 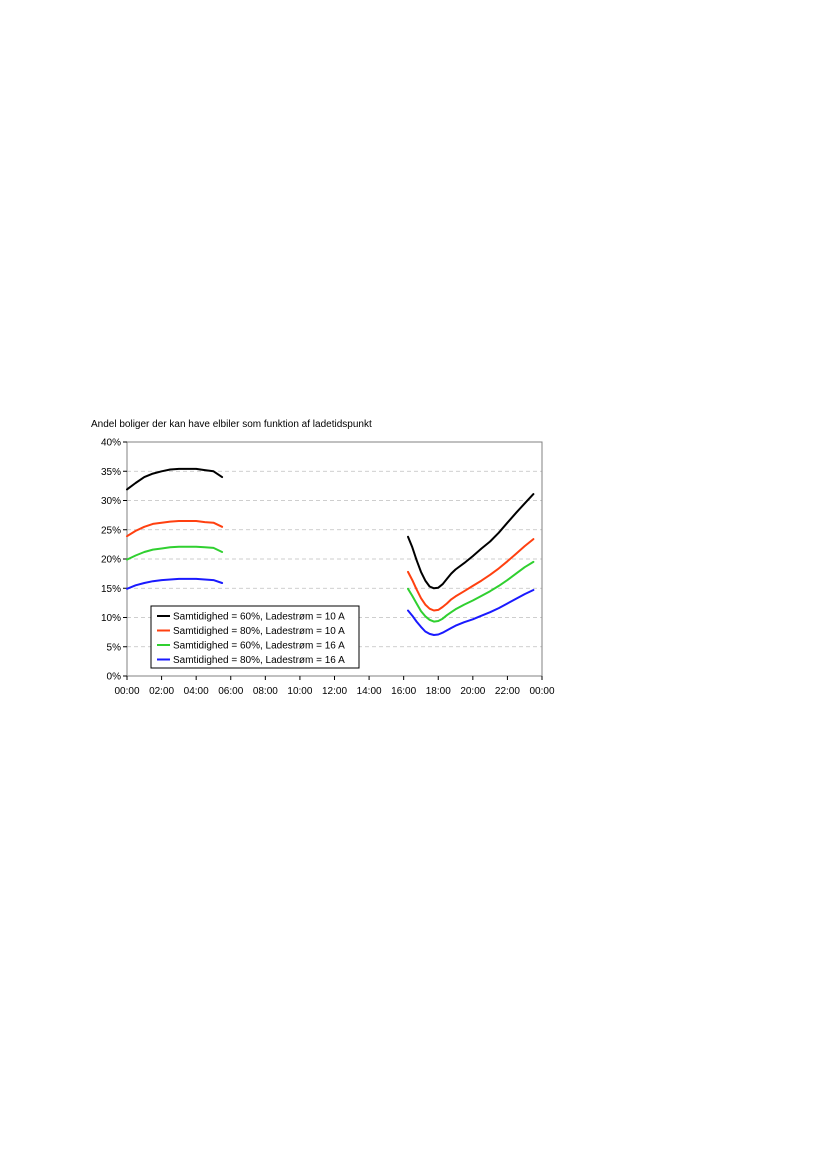 What do you see at coordinates (111, 589) in the screenshot?
I see `y-tick-label: 15%` at bounding box center [111, 589].